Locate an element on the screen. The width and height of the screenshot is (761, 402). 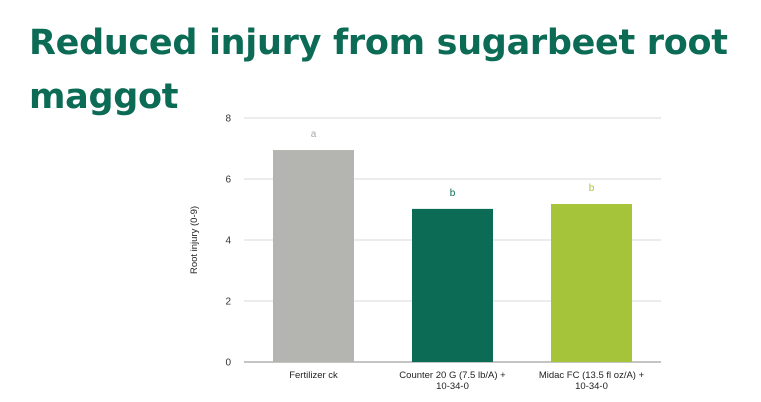
y-tick-label: 8 is located at coordinates (228, 119).